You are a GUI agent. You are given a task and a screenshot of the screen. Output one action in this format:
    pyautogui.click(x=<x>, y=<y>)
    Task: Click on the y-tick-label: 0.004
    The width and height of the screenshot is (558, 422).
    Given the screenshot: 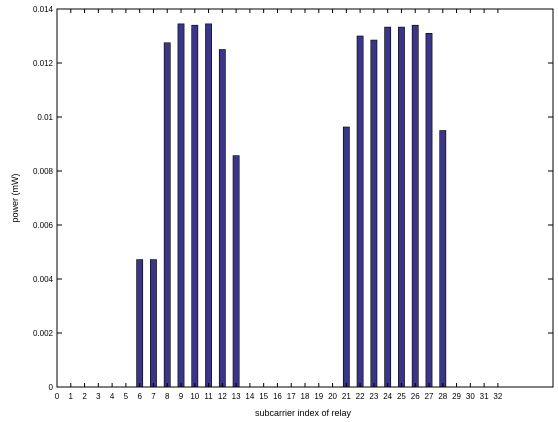 What is the action you would take?
    pyautogui.click(x=43, y=279)
    